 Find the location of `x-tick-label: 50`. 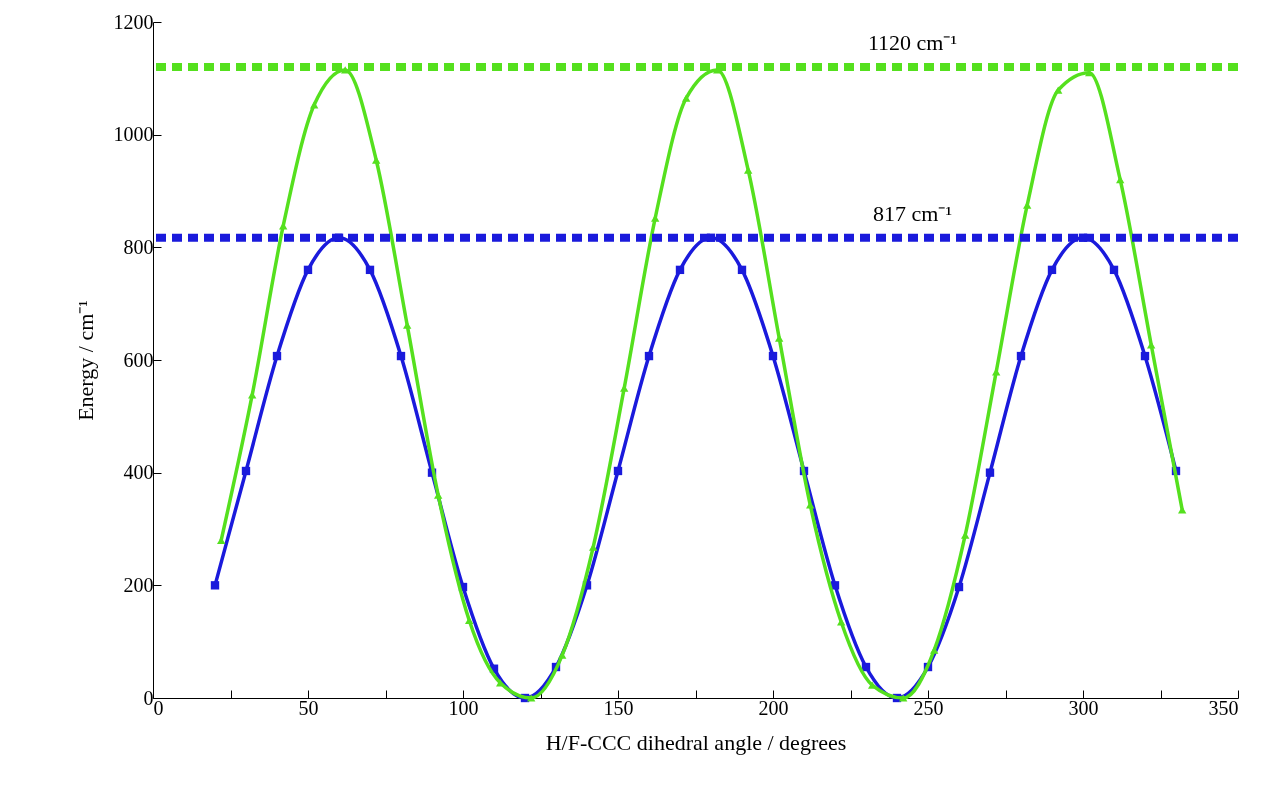

x-tick-label: 50 is located at coordinates (308, 707).